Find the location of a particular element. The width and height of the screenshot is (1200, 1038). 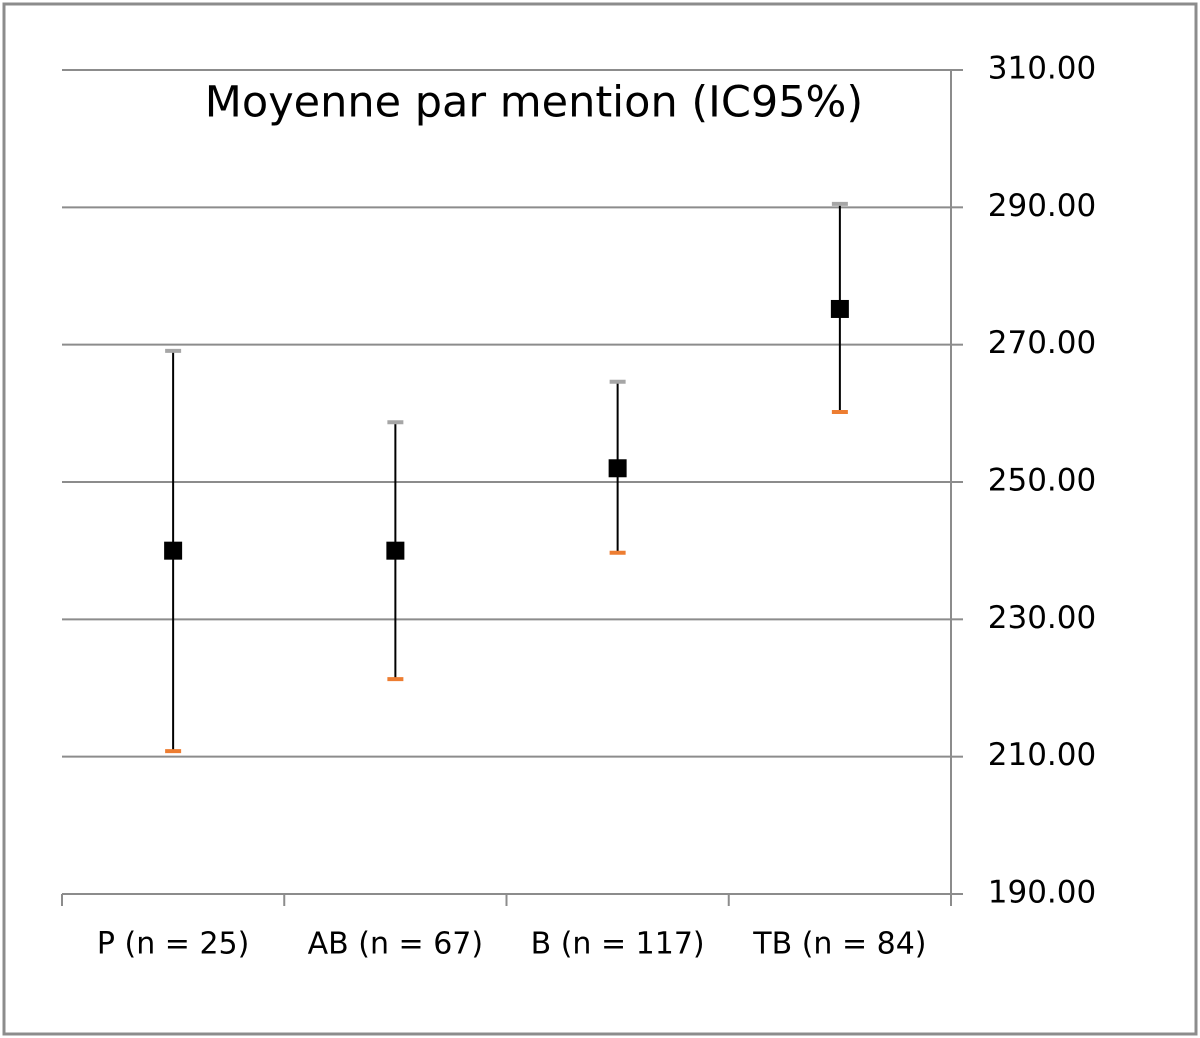

y-tick-label: 310.00 is located at coordinates (1042, 69).